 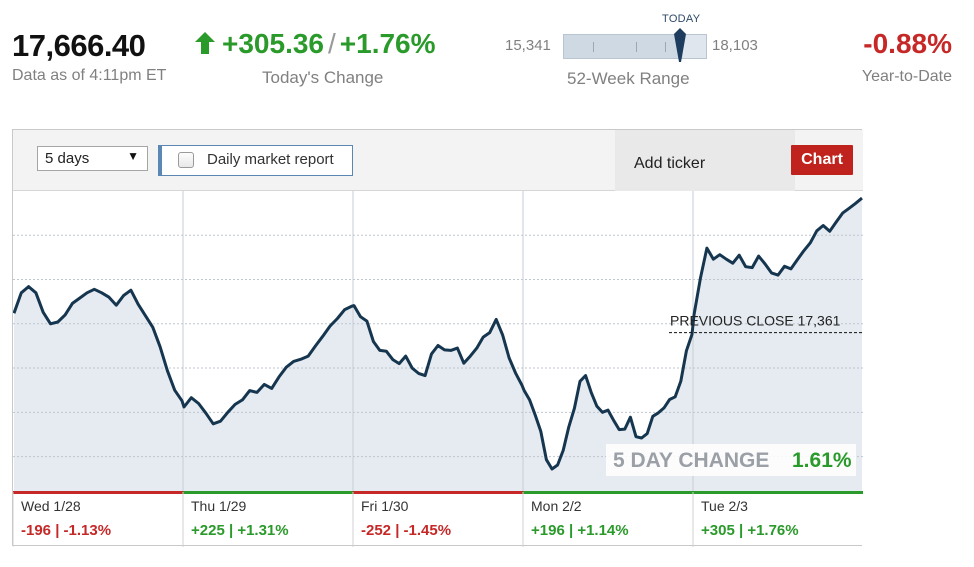 I want to click on day-change: +196 | +1.14%, so click(x=580, y=530).